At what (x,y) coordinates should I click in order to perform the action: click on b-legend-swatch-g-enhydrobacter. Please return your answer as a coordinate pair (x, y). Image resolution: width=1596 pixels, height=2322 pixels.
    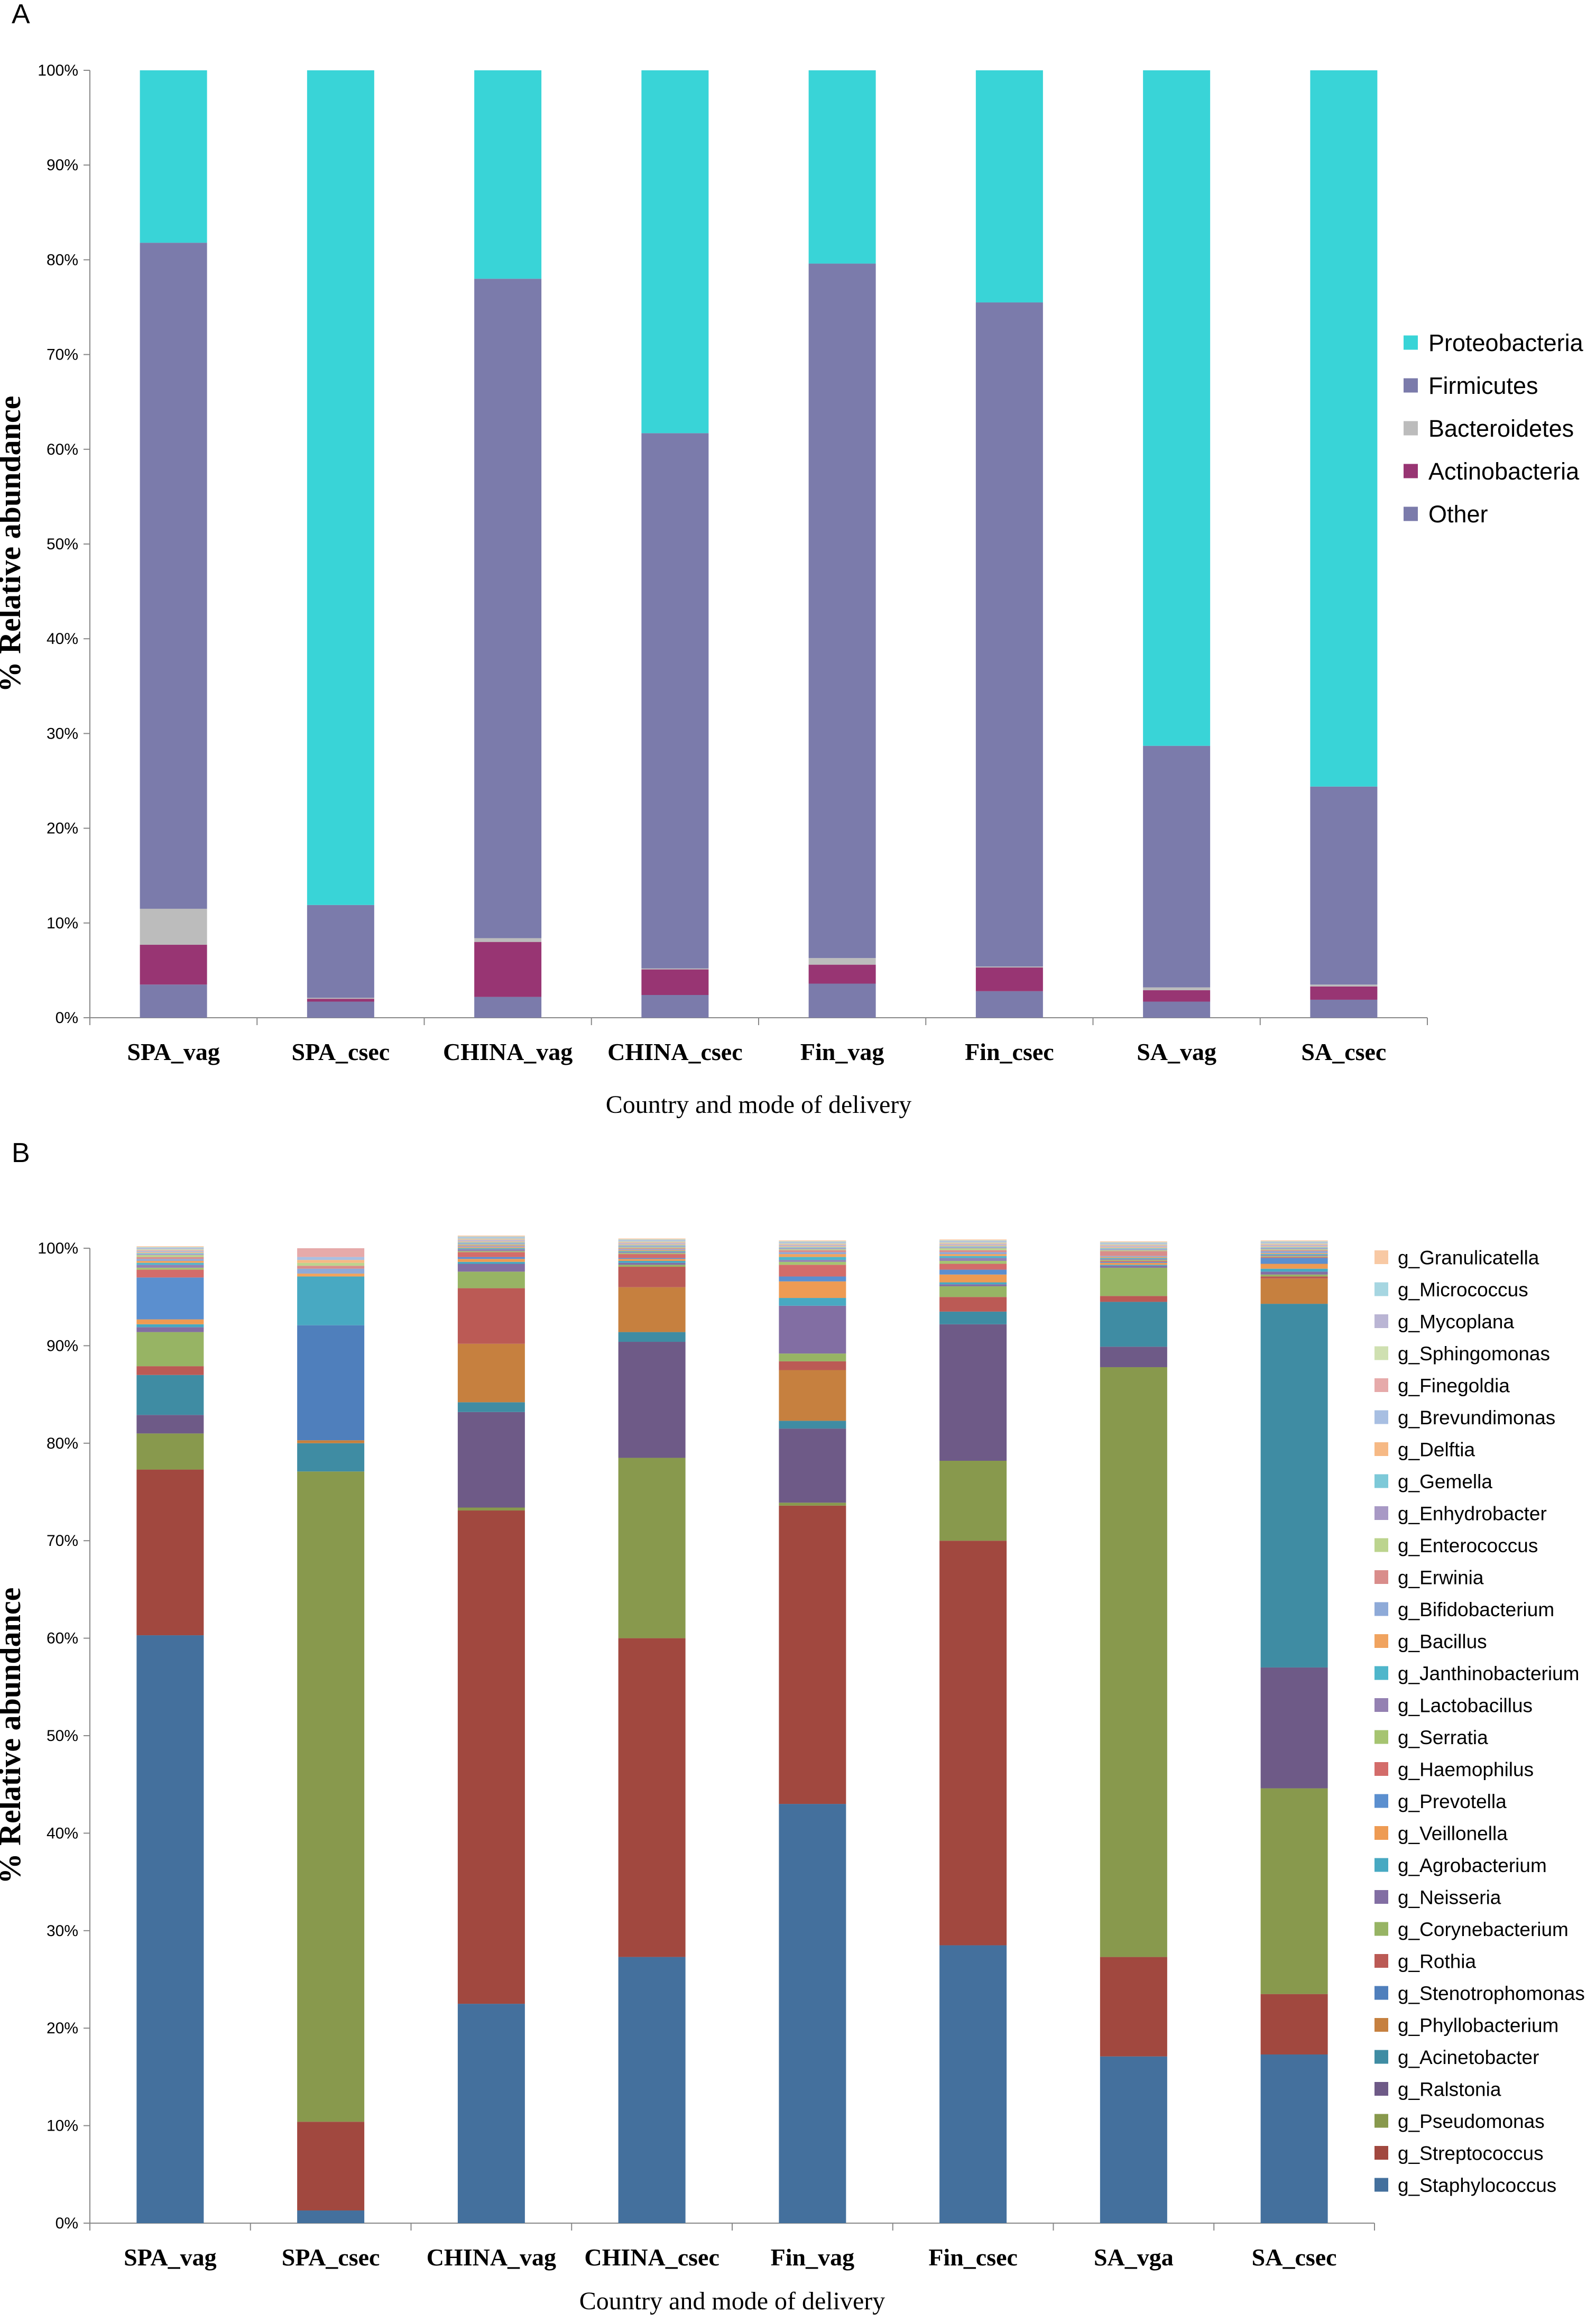
    Looking at the image, I should click on (1381, 1513).